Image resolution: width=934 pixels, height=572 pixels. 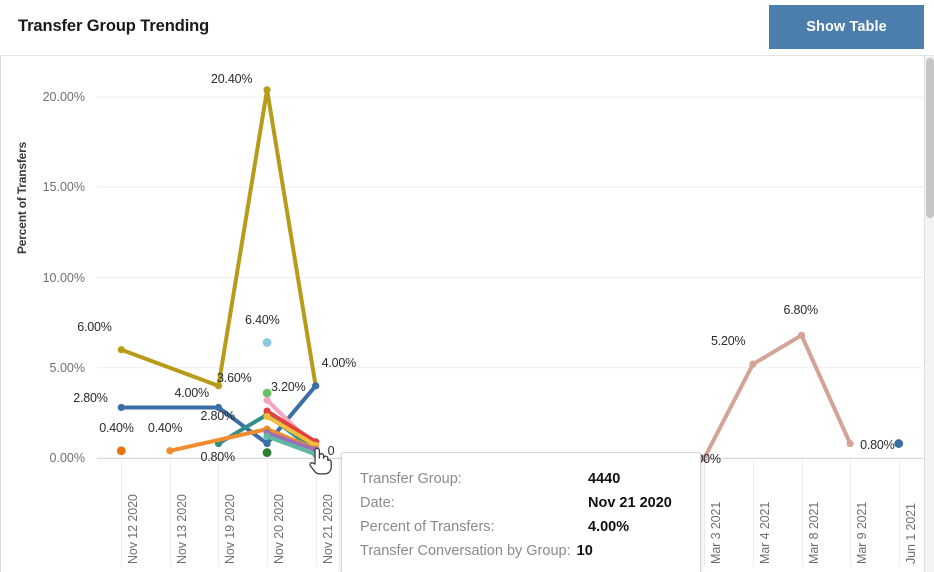 What do you see at coordinates (930, 138) in the screenshot?
I see `scrollbar-thumb` at bounding box center [930, 138].